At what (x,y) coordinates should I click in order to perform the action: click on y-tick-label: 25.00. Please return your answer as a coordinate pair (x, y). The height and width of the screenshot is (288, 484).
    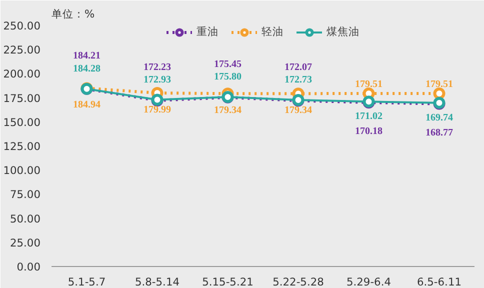
    Looking at the image, I should click on (25, 243).